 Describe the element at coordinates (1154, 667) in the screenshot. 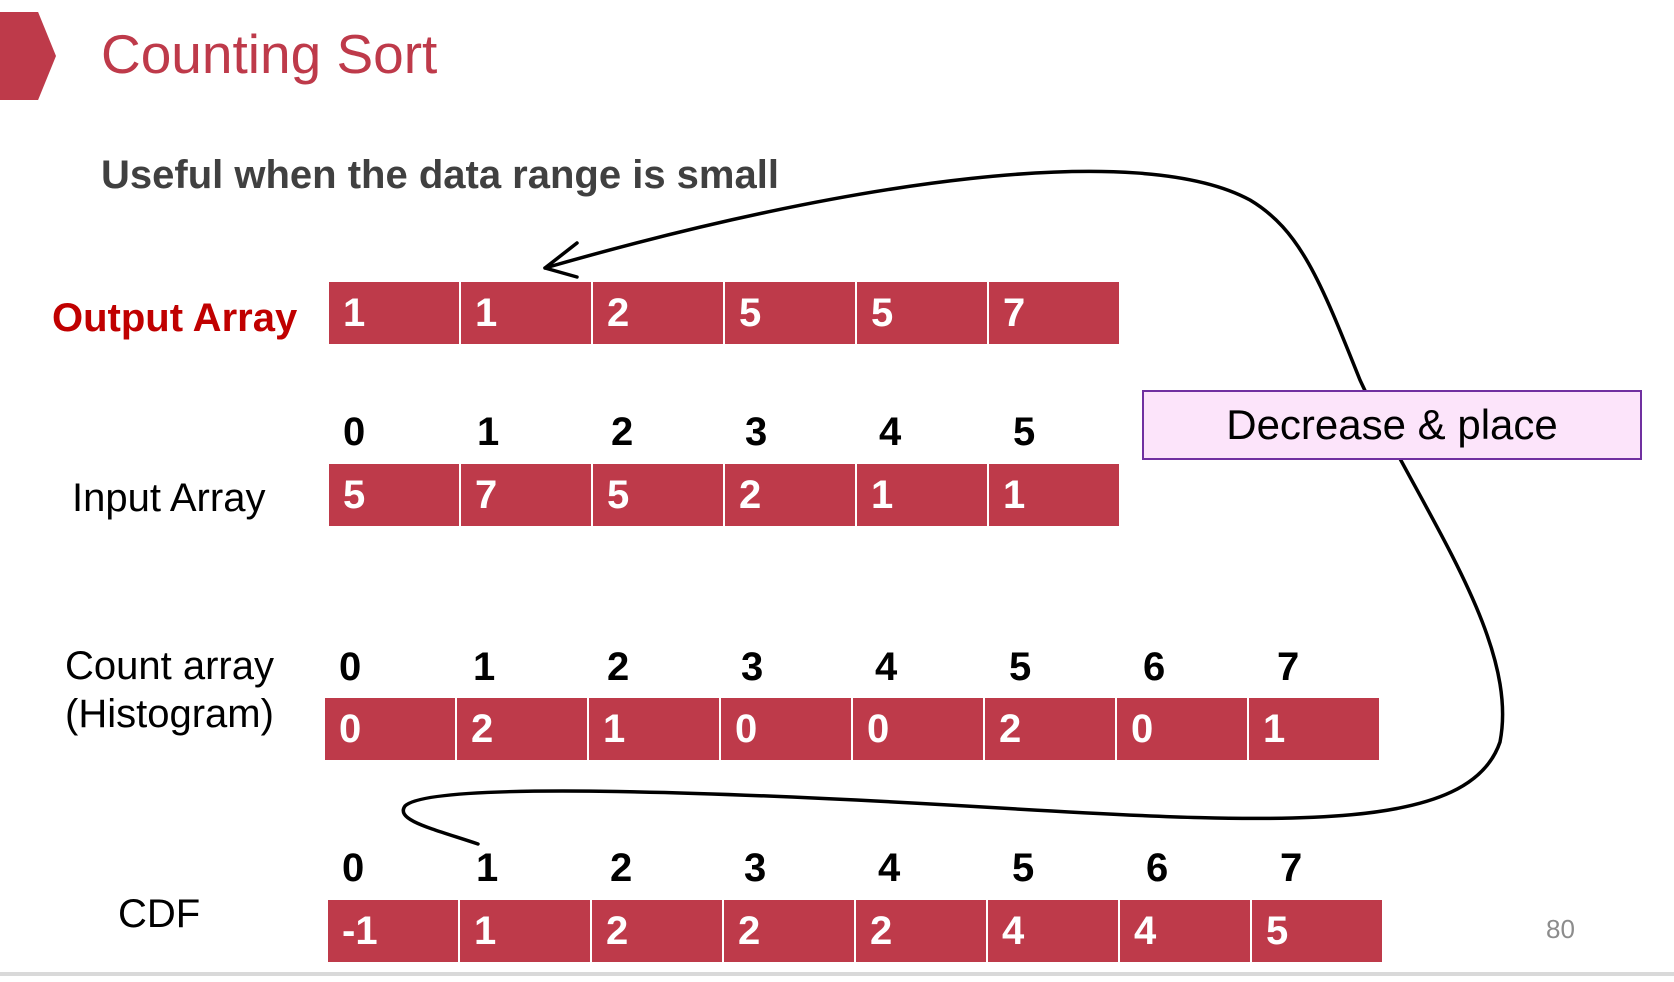

I see `count-index: 6` at that location.